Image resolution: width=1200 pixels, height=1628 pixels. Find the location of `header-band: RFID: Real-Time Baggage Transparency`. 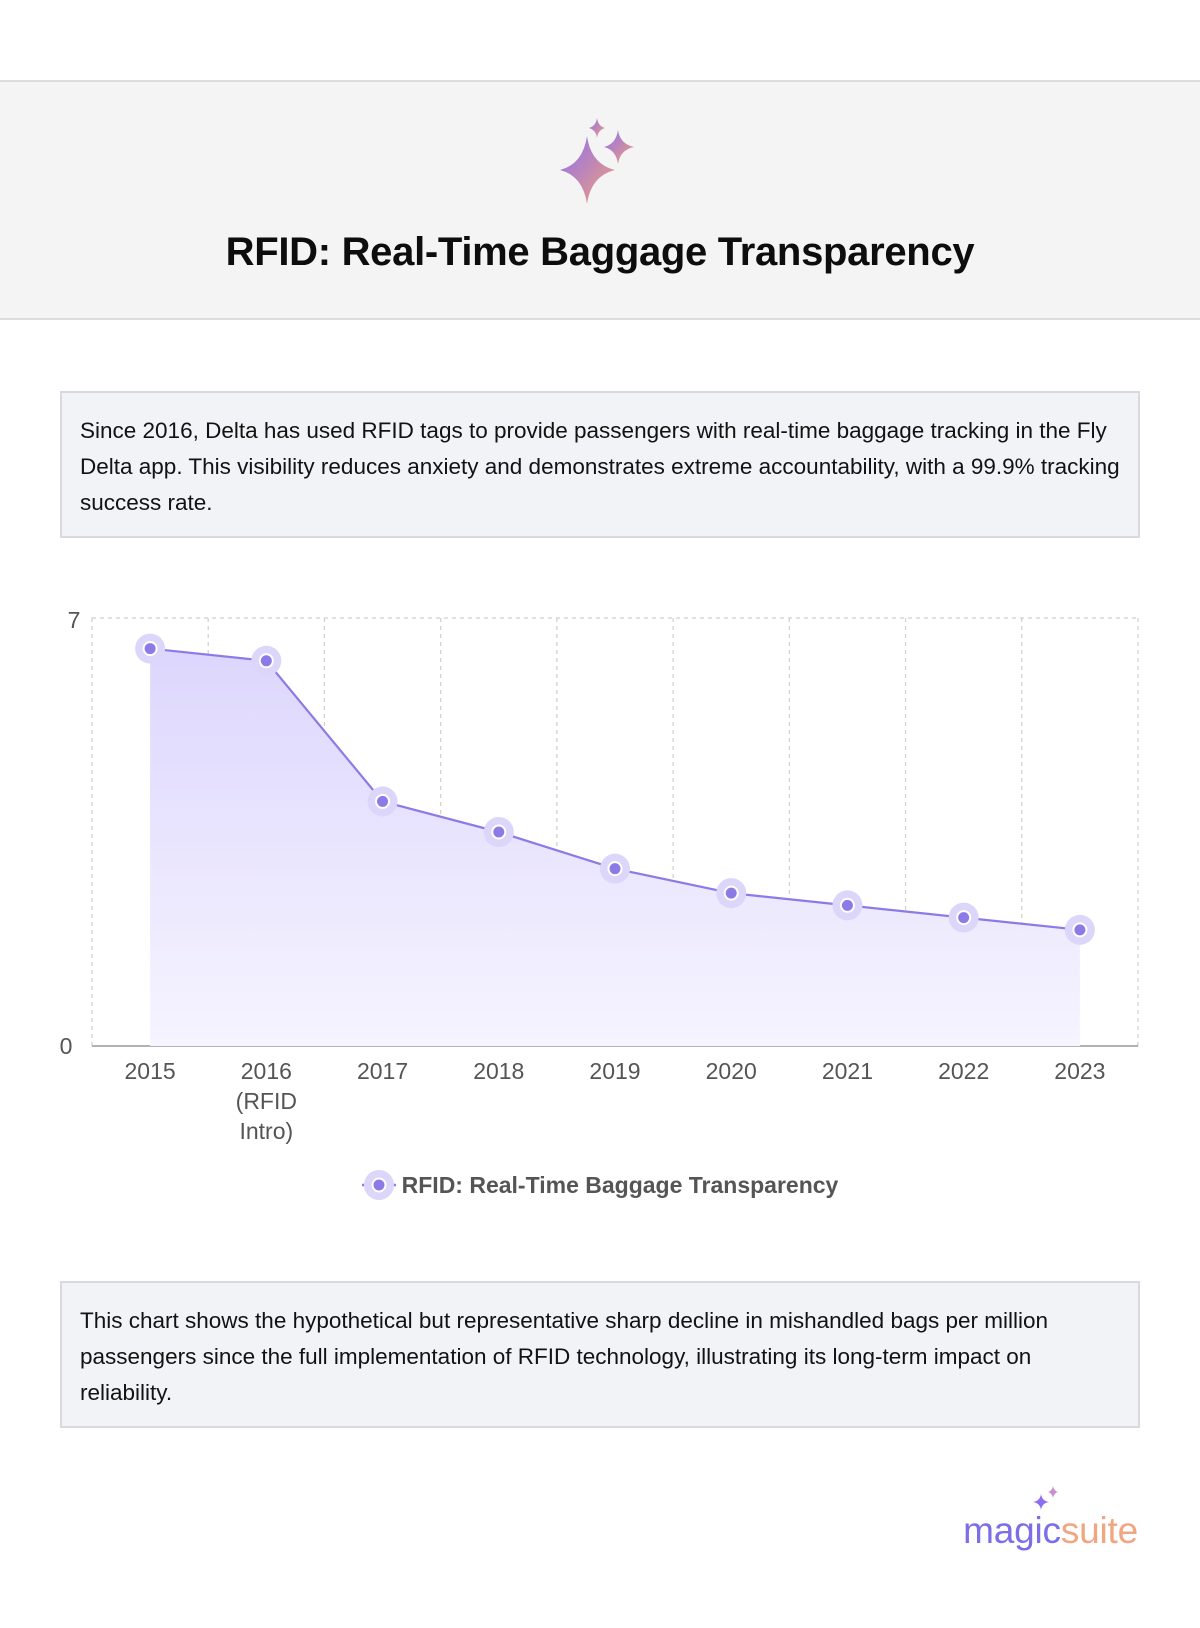

header-band: RFID: Real-Time Baggage Transparency is located at coordinates (600, 200).